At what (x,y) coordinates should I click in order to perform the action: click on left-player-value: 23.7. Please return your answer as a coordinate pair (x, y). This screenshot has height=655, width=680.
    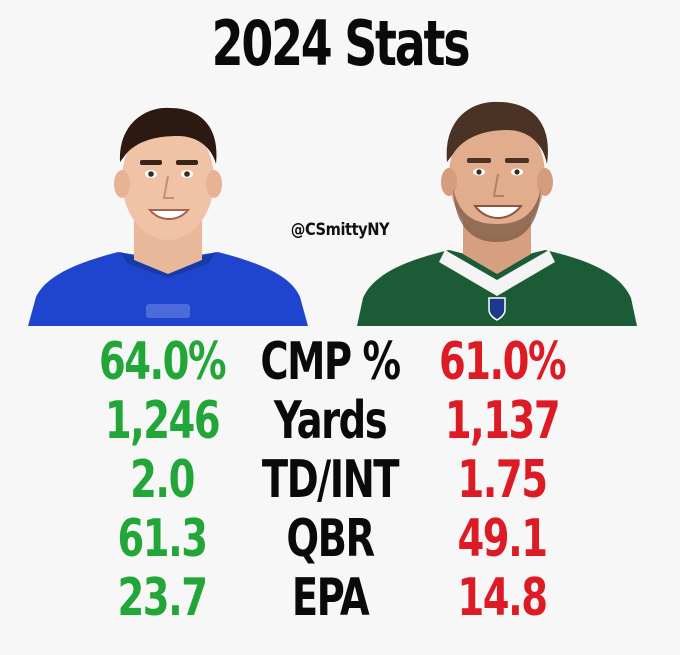
    Looking at the image, I should click on (162, 598).